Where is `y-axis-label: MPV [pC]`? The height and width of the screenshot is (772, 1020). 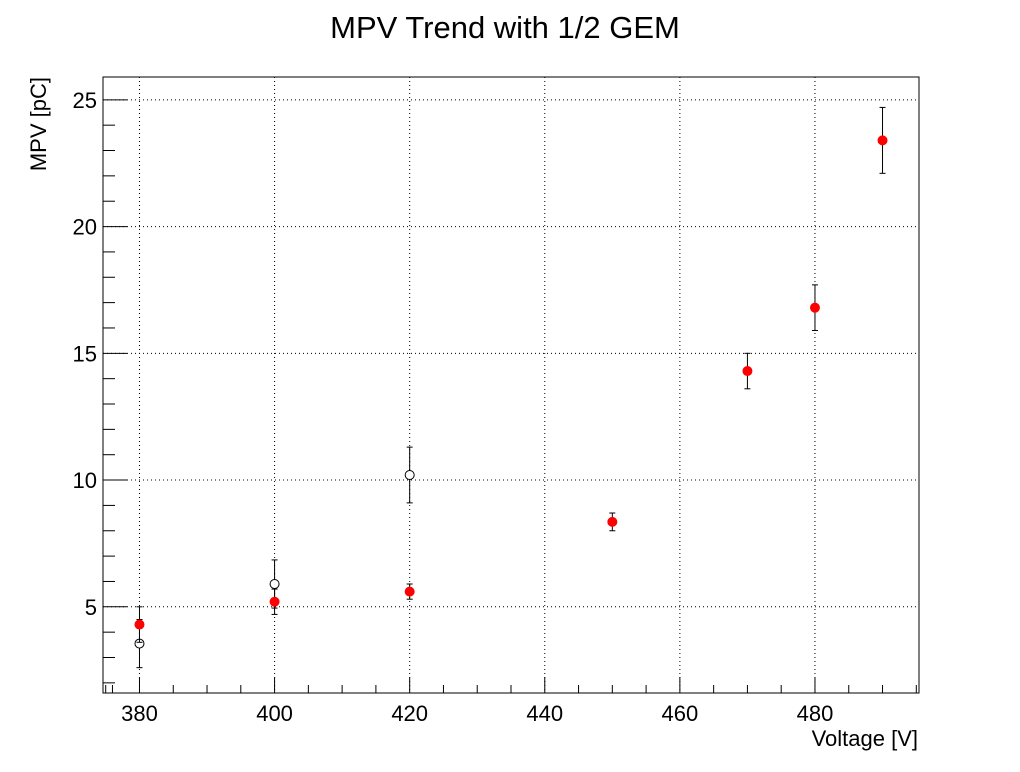 y-axis-label: MPV [pC] is located at coordinates (38, 124).